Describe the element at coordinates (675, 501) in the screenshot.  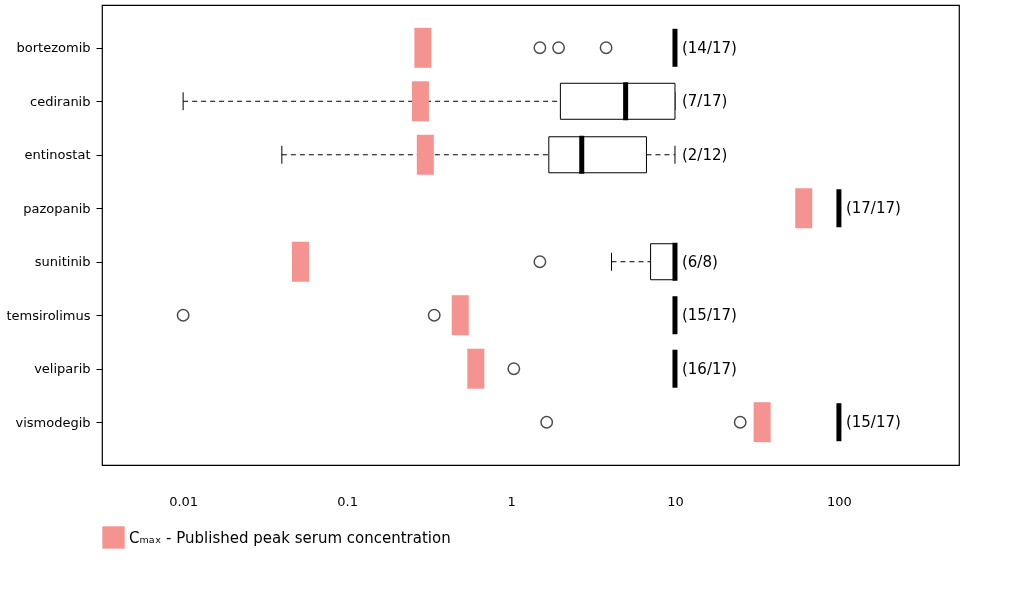
I see `x-tick-label: 10` at that location.